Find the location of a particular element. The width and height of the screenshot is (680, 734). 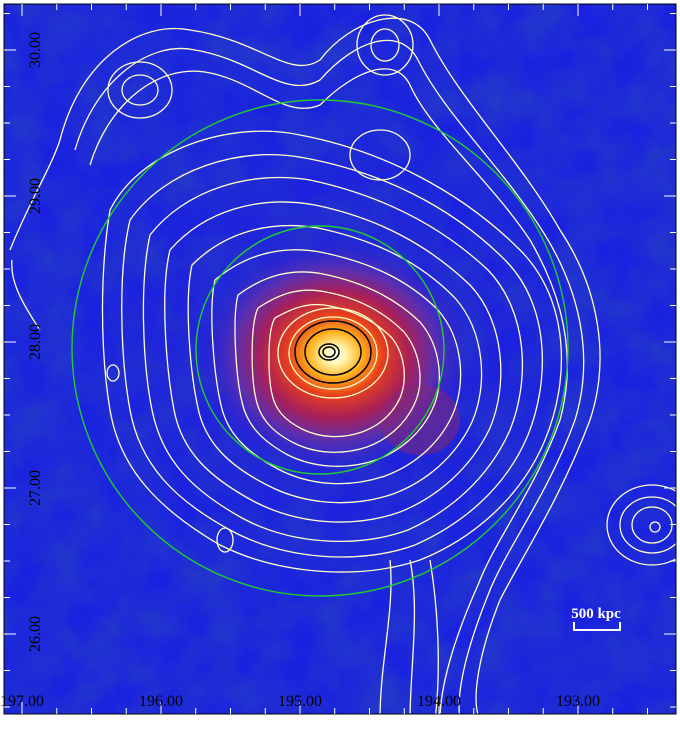

x-tick-label: 196.00 is located at coordinates (161, 701).